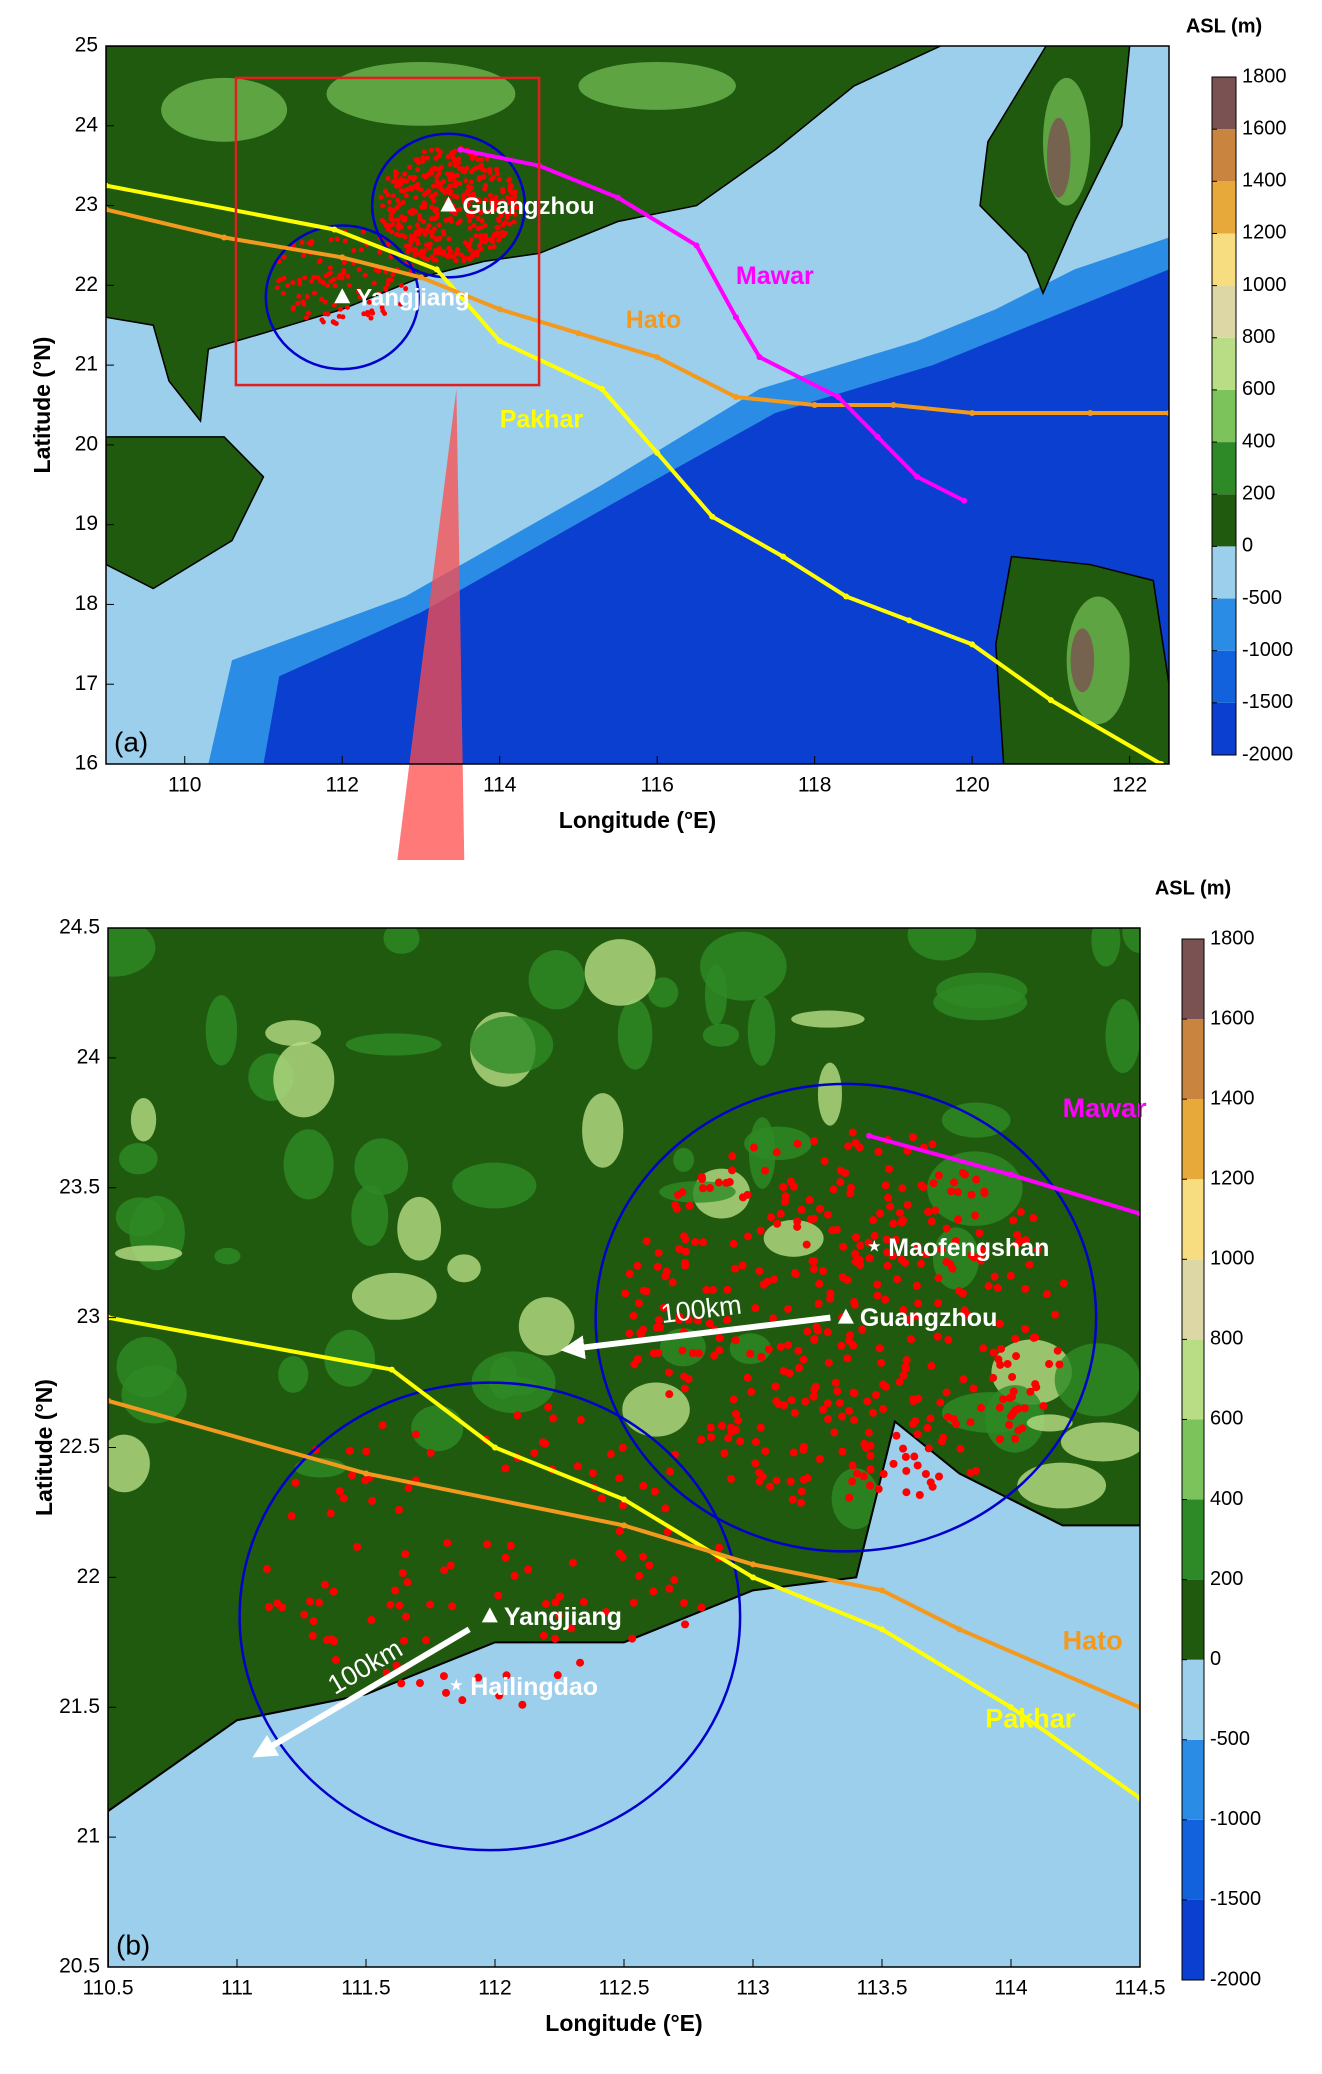 Image resolution: width=1322 pixels, height=2074 pixels. What do you see at coordinates (928, 1318) in the screenshot?
I see `place-label: Guangzhou` at bounding box center [928, 1318].